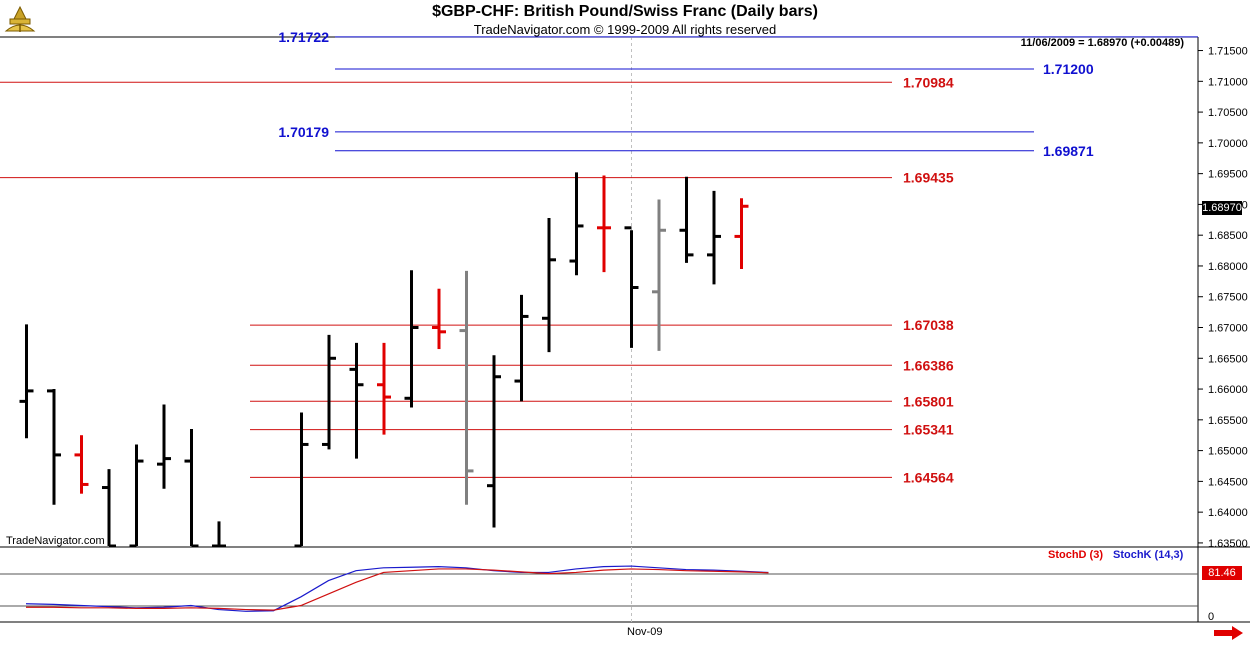 Image resolution: width=1250 pixels, height=645 pixels. What do you see at coordinates (1228, 267) in the screenshot?
I see `y-tick-label: 1.68000` at bounding box center [1228, 267].